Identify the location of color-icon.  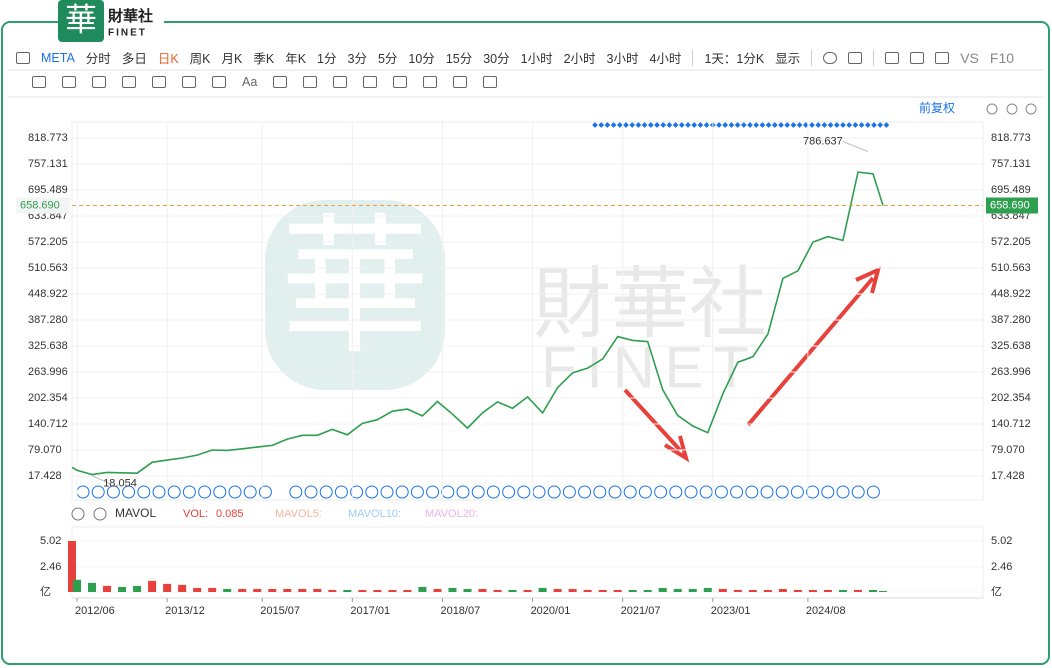
(855, 57).